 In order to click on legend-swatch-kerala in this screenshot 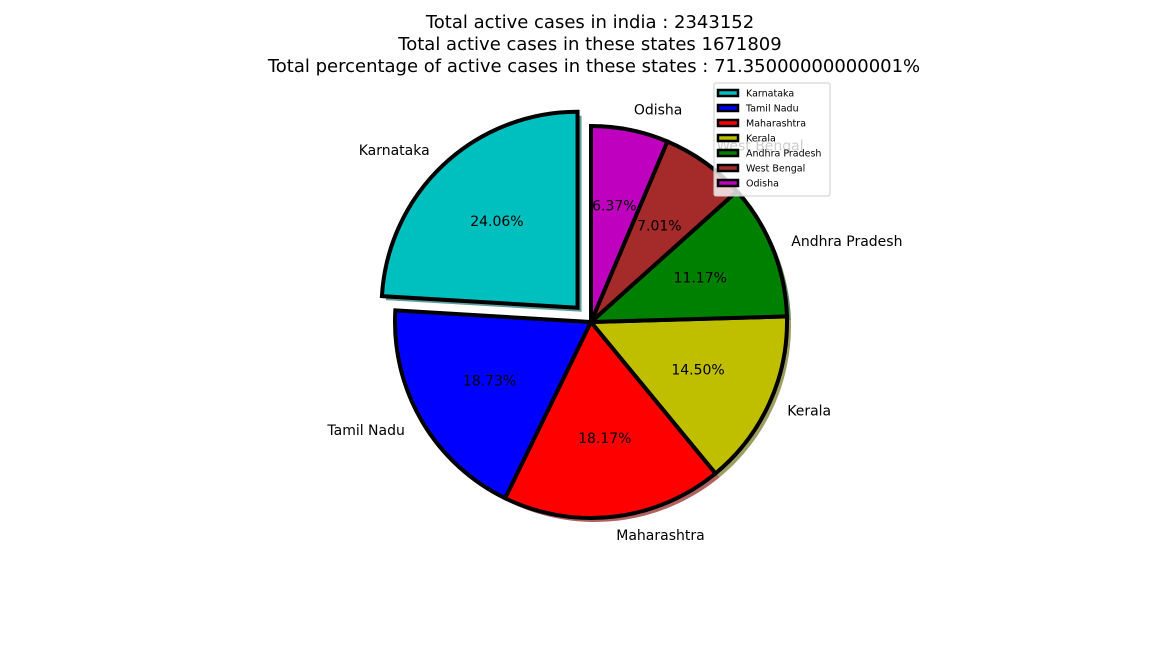, I will do `click(728, 138)`.